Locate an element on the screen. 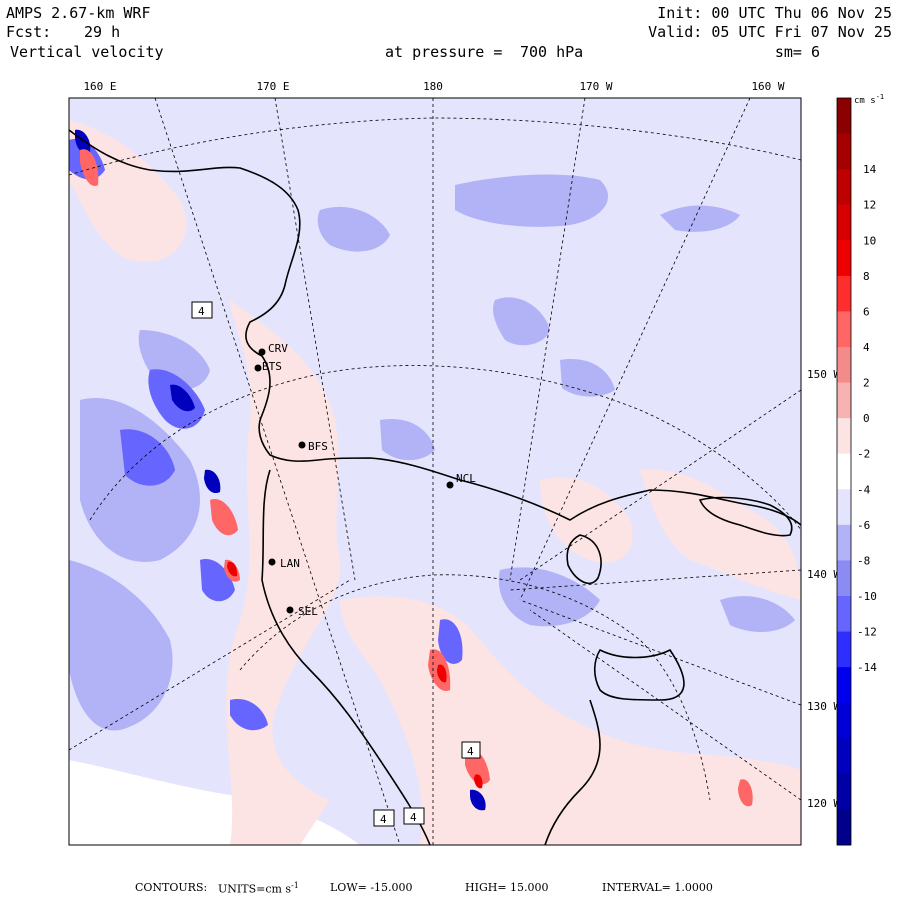  valid-time: Valid: 05 UTC Fri 07 Nov 25 is located at coordinates (770, 32).